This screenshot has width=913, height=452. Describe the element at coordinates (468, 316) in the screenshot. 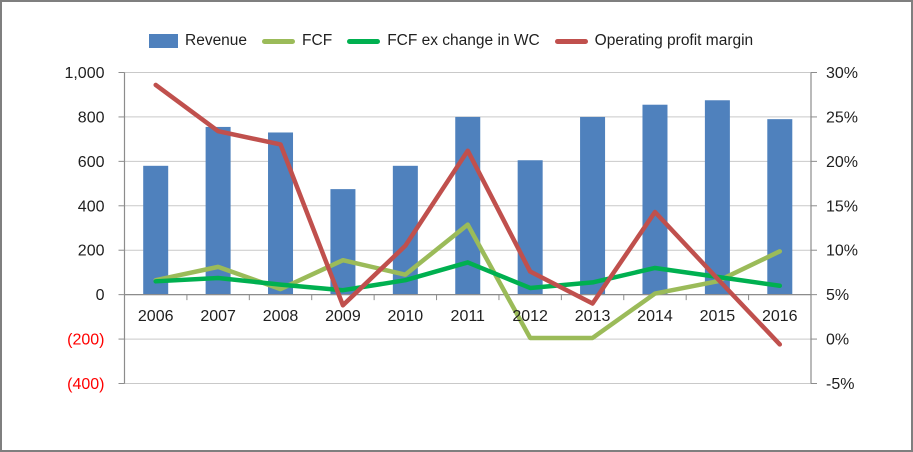

I see `category-label-2011: 2011` at that location.